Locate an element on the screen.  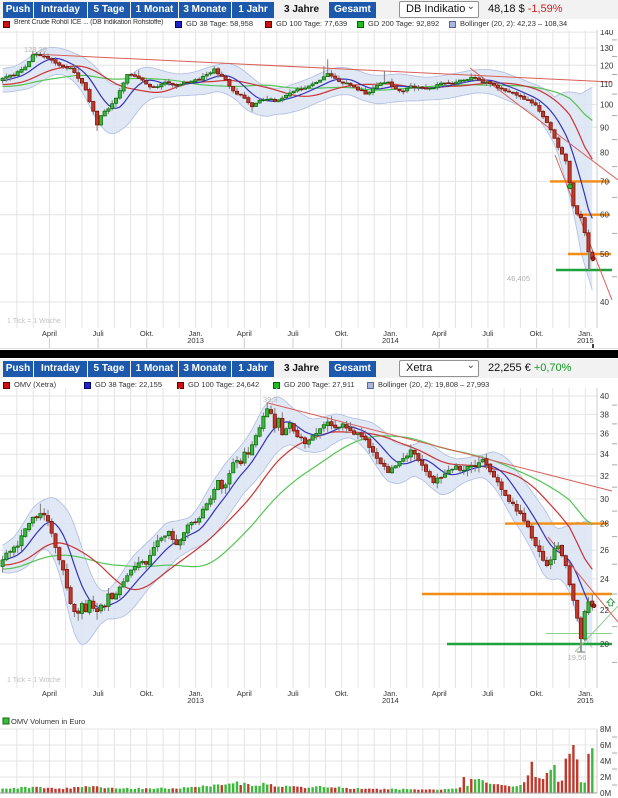
svg-text: 50 is located at coordinates (604, 254).